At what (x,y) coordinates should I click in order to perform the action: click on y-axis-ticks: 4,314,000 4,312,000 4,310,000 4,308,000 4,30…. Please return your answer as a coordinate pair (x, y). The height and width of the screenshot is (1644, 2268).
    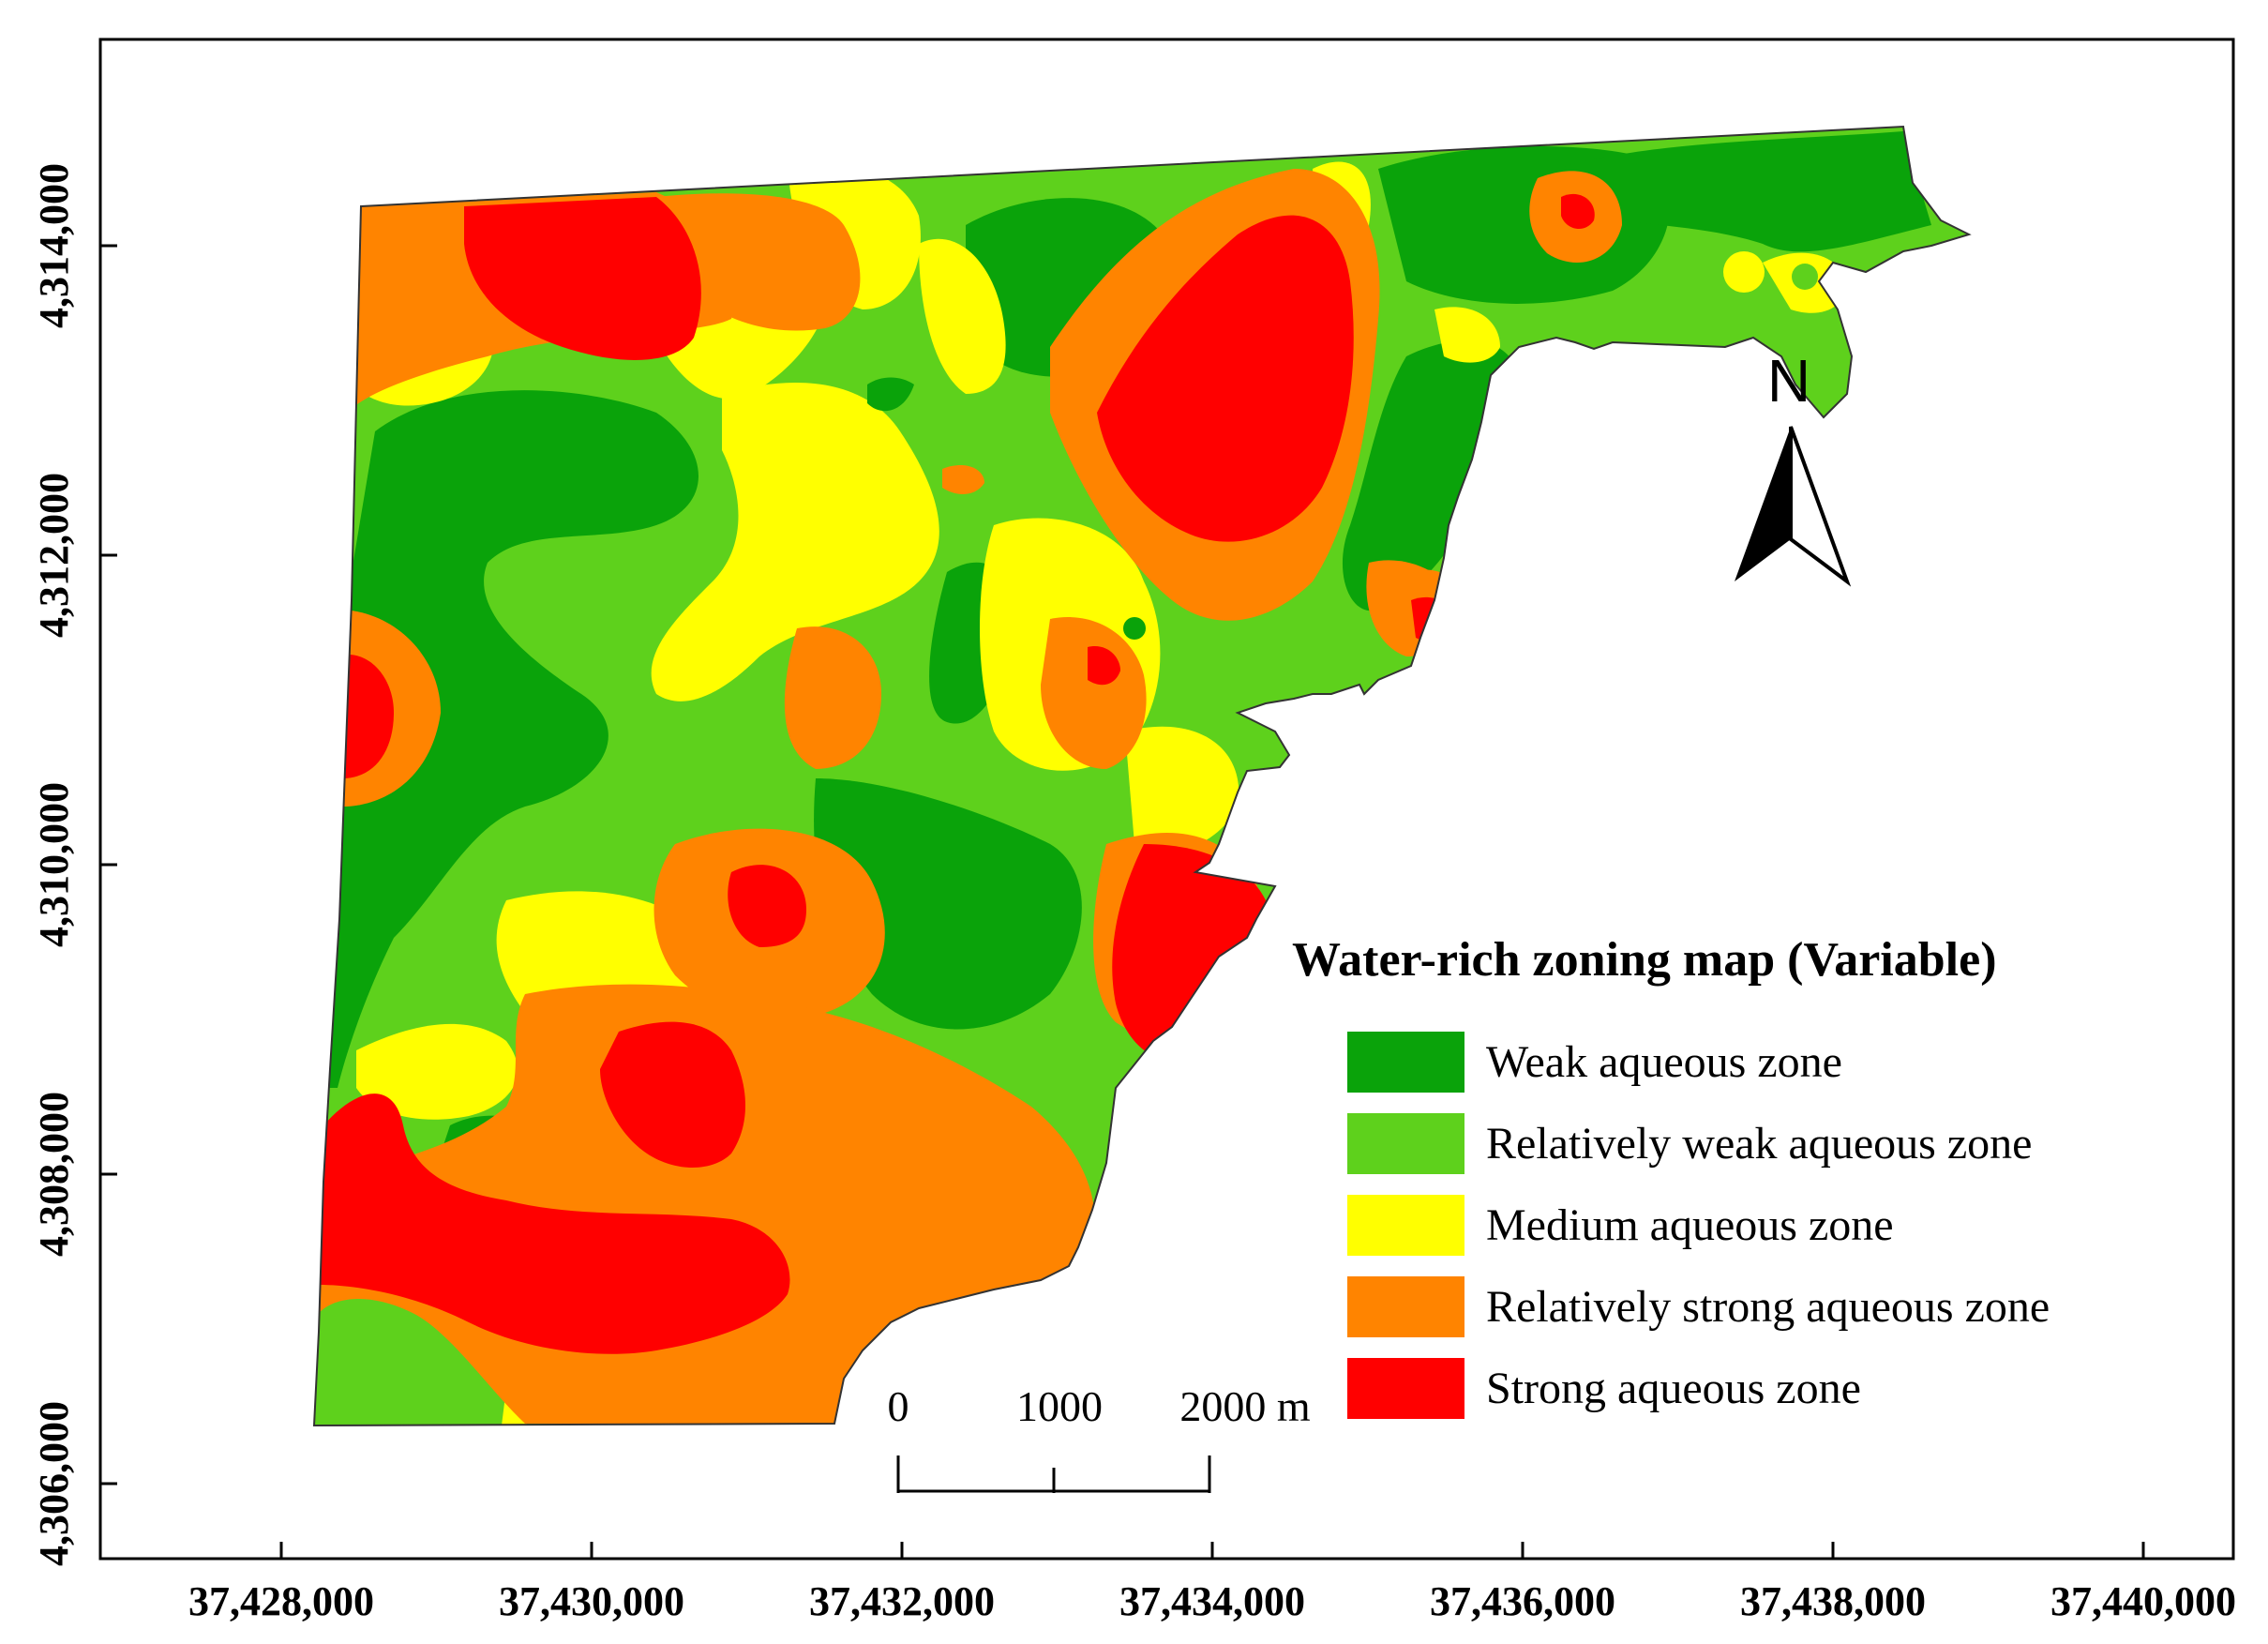
    Looking at the image, I should click on (74, 865).